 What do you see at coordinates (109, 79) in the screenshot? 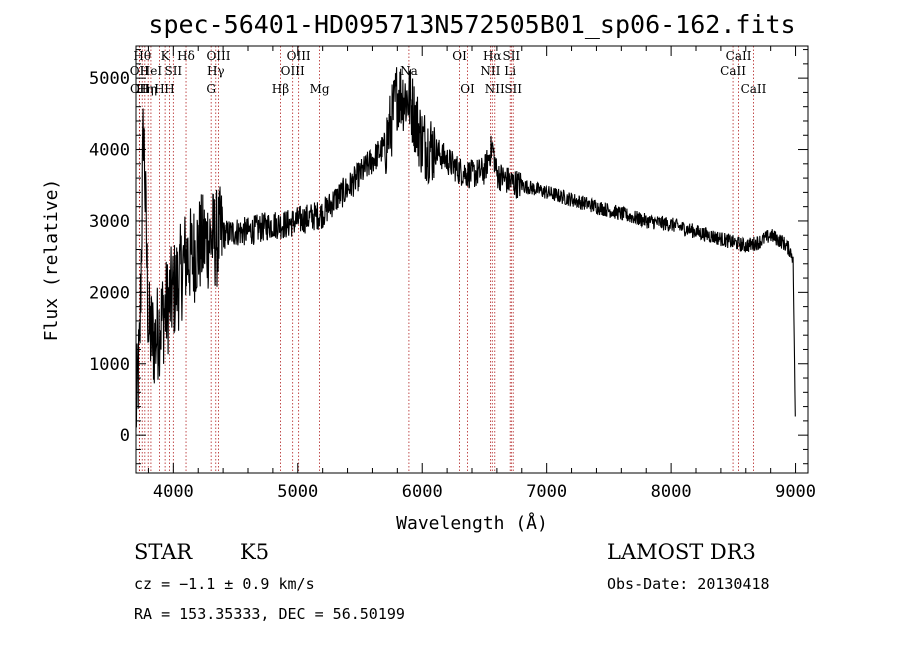
I see `y-tick-label: 5000` at bounding box center [109, 79].